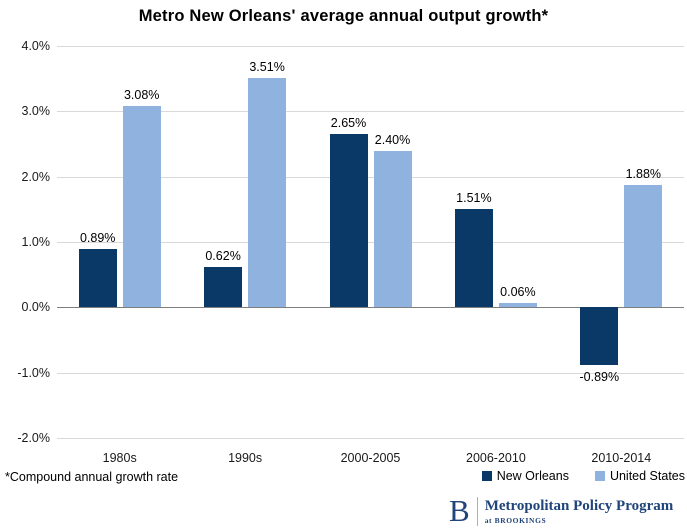  Describe the element at coordinates (474, 197) in the screenshot. I see `bar-value-label-new-orleans-2006-2010: 1.51%` at that location.